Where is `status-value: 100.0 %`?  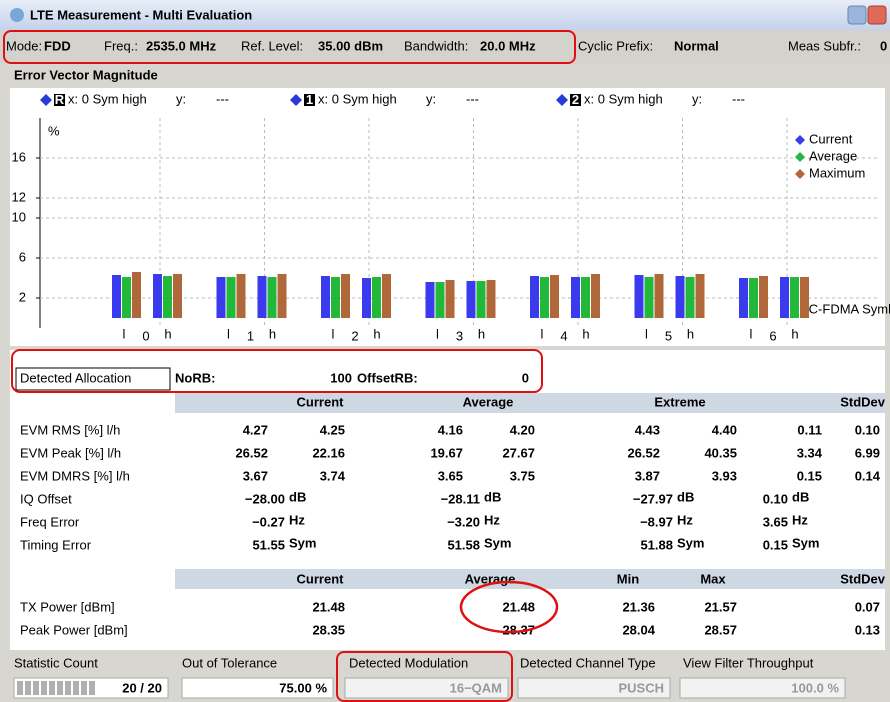
status-value: 100.0 % is located at coordinates (815, 687).